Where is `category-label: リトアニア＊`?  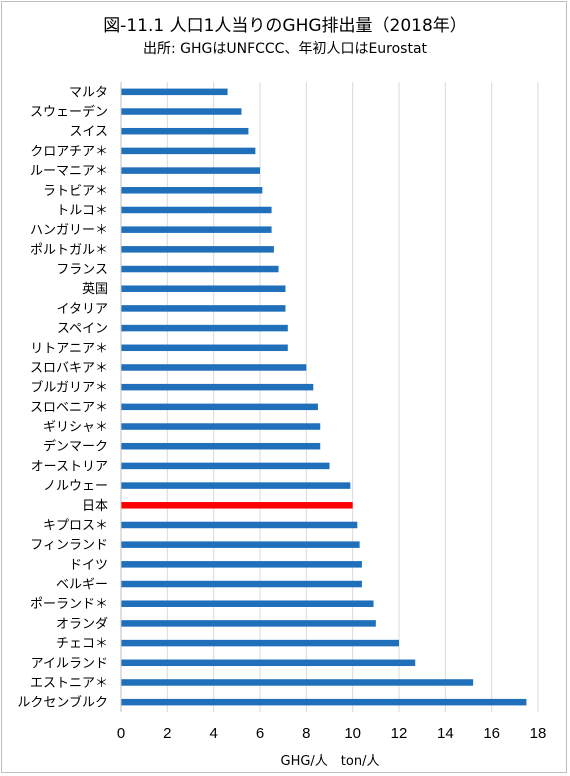 category-label: リトアニア＊ is located at coordinates (69, 348).